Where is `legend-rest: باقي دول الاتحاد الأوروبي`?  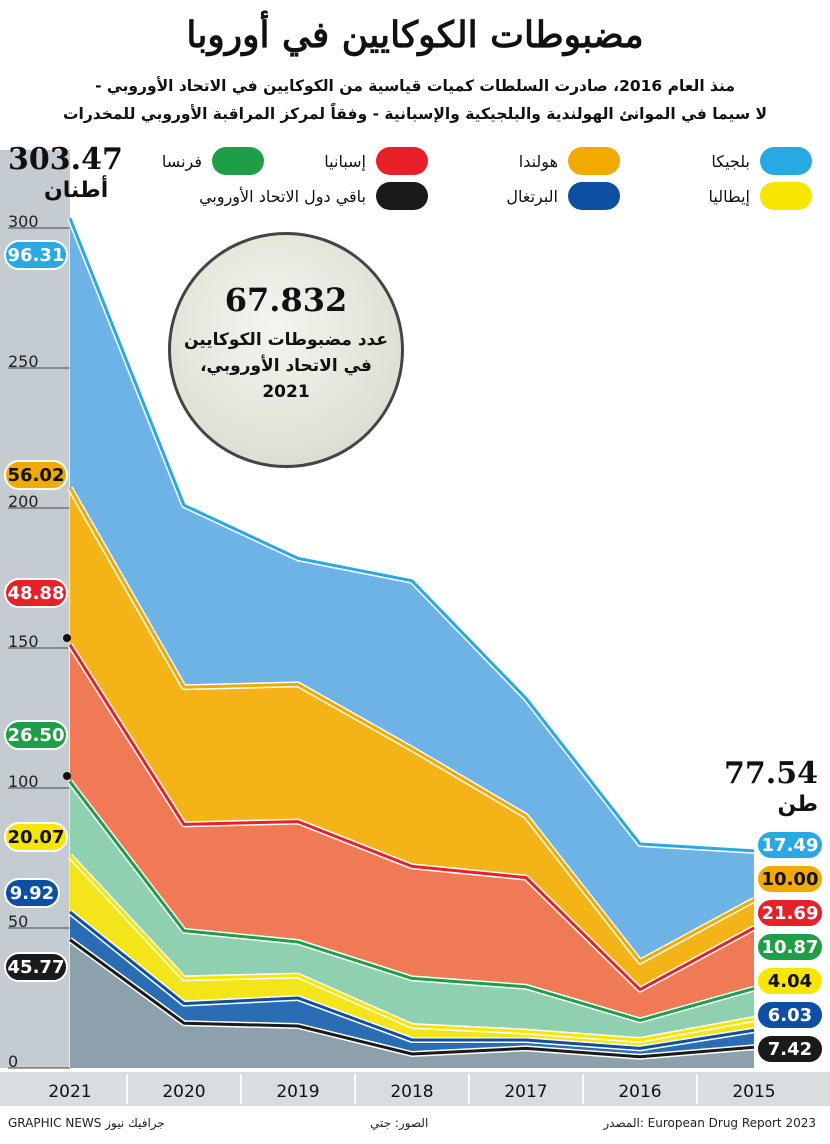 legend-rest: باقي دول الاتحاد الأوروبي is located at coordinates (313, 196).